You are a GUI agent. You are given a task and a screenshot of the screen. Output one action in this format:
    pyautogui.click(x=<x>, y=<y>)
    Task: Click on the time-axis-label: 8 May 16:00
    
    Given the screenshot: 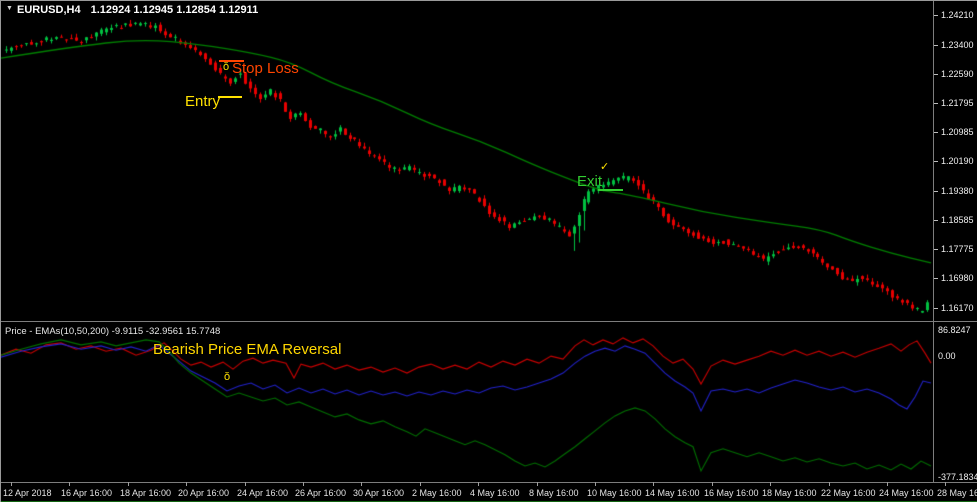 What is the action you would take?
    pyautogui.click(x=554, y=493)
    